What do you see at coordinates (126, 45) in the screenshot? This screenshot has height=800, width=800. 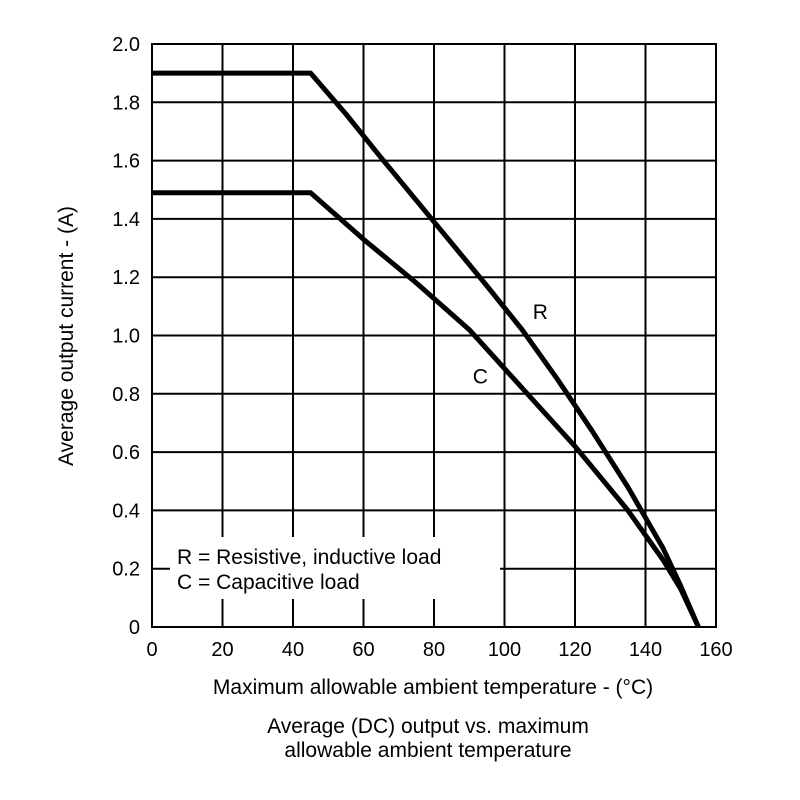 I see `y-tick-label: 2.0` at bounding box center [126, 45].